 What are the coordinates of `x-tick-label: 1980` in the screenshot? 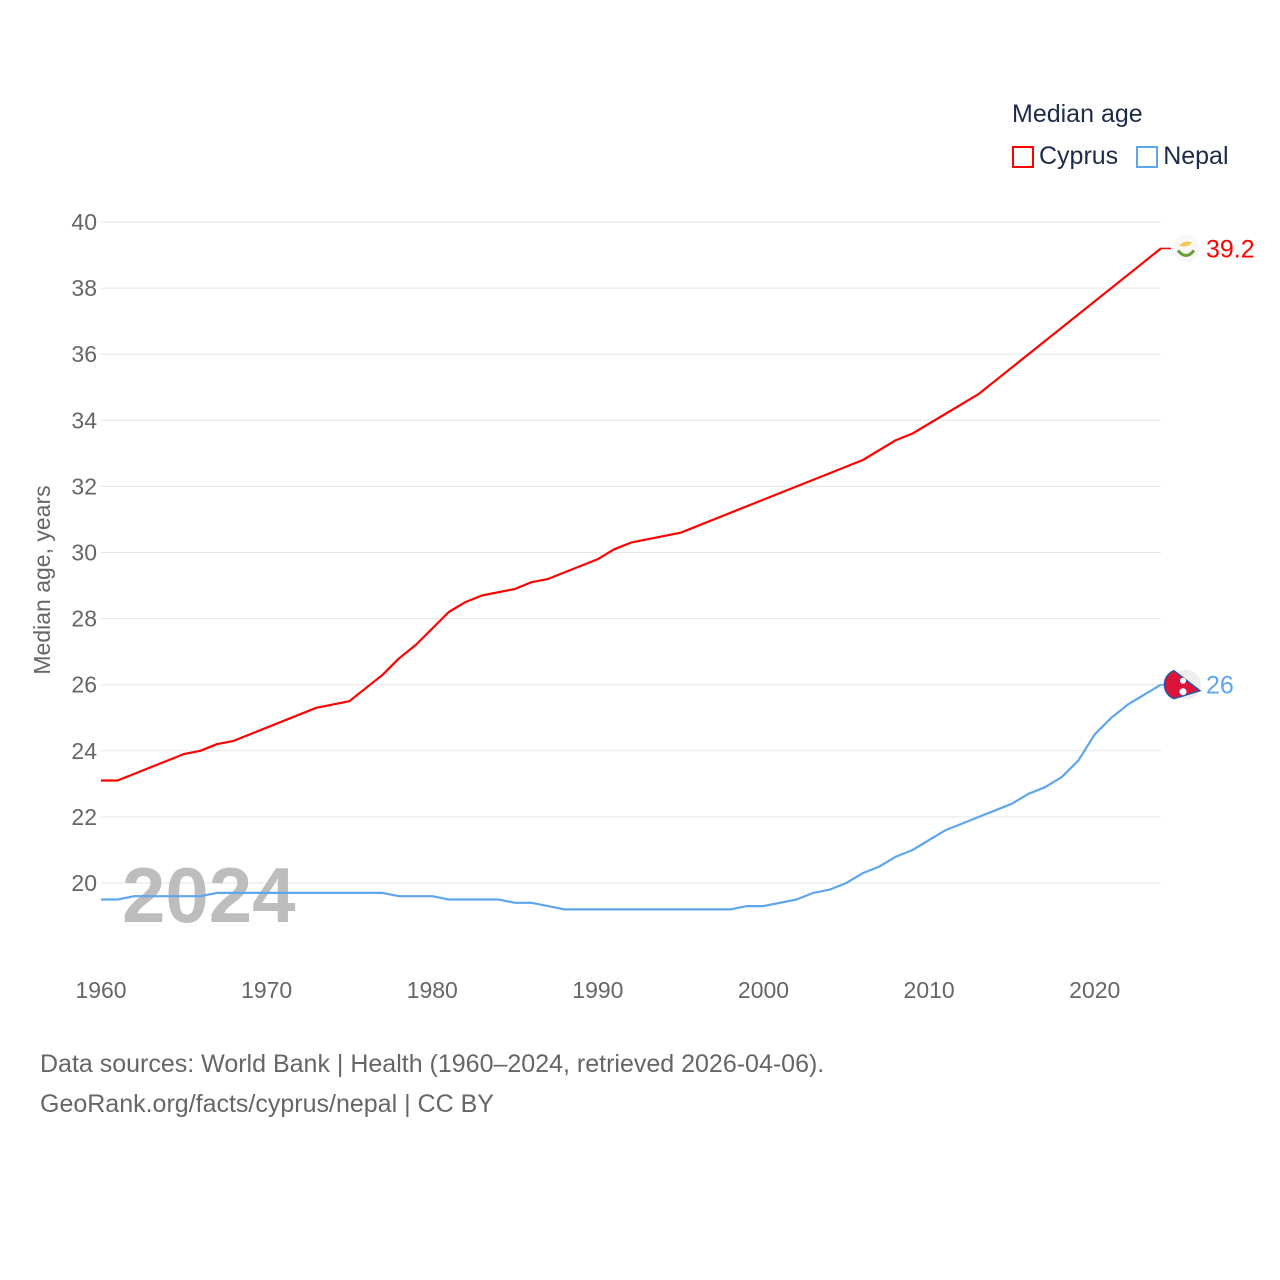 It's located at (432, 990).